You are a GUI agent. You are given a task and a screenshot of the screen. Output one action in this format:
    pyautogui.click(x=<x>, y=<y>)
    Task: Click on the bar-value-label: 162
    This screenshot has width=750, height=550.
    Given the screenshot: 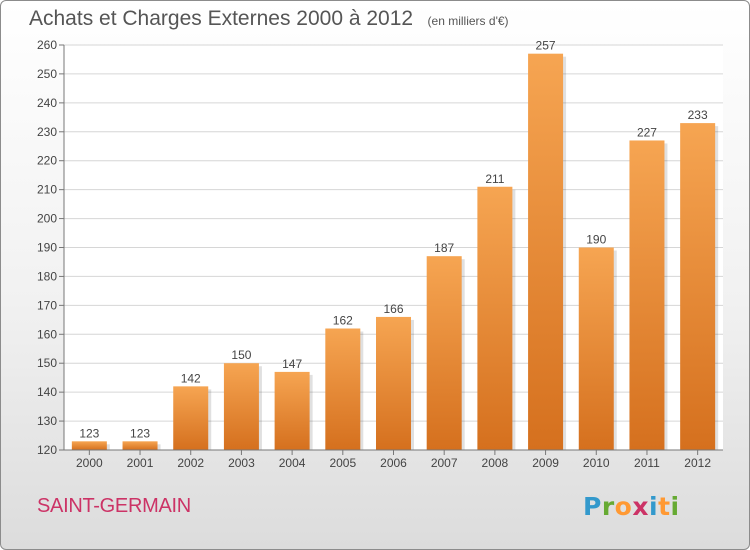 What is the action you would take?
    pyautogui.click(x=343, y=321)
    